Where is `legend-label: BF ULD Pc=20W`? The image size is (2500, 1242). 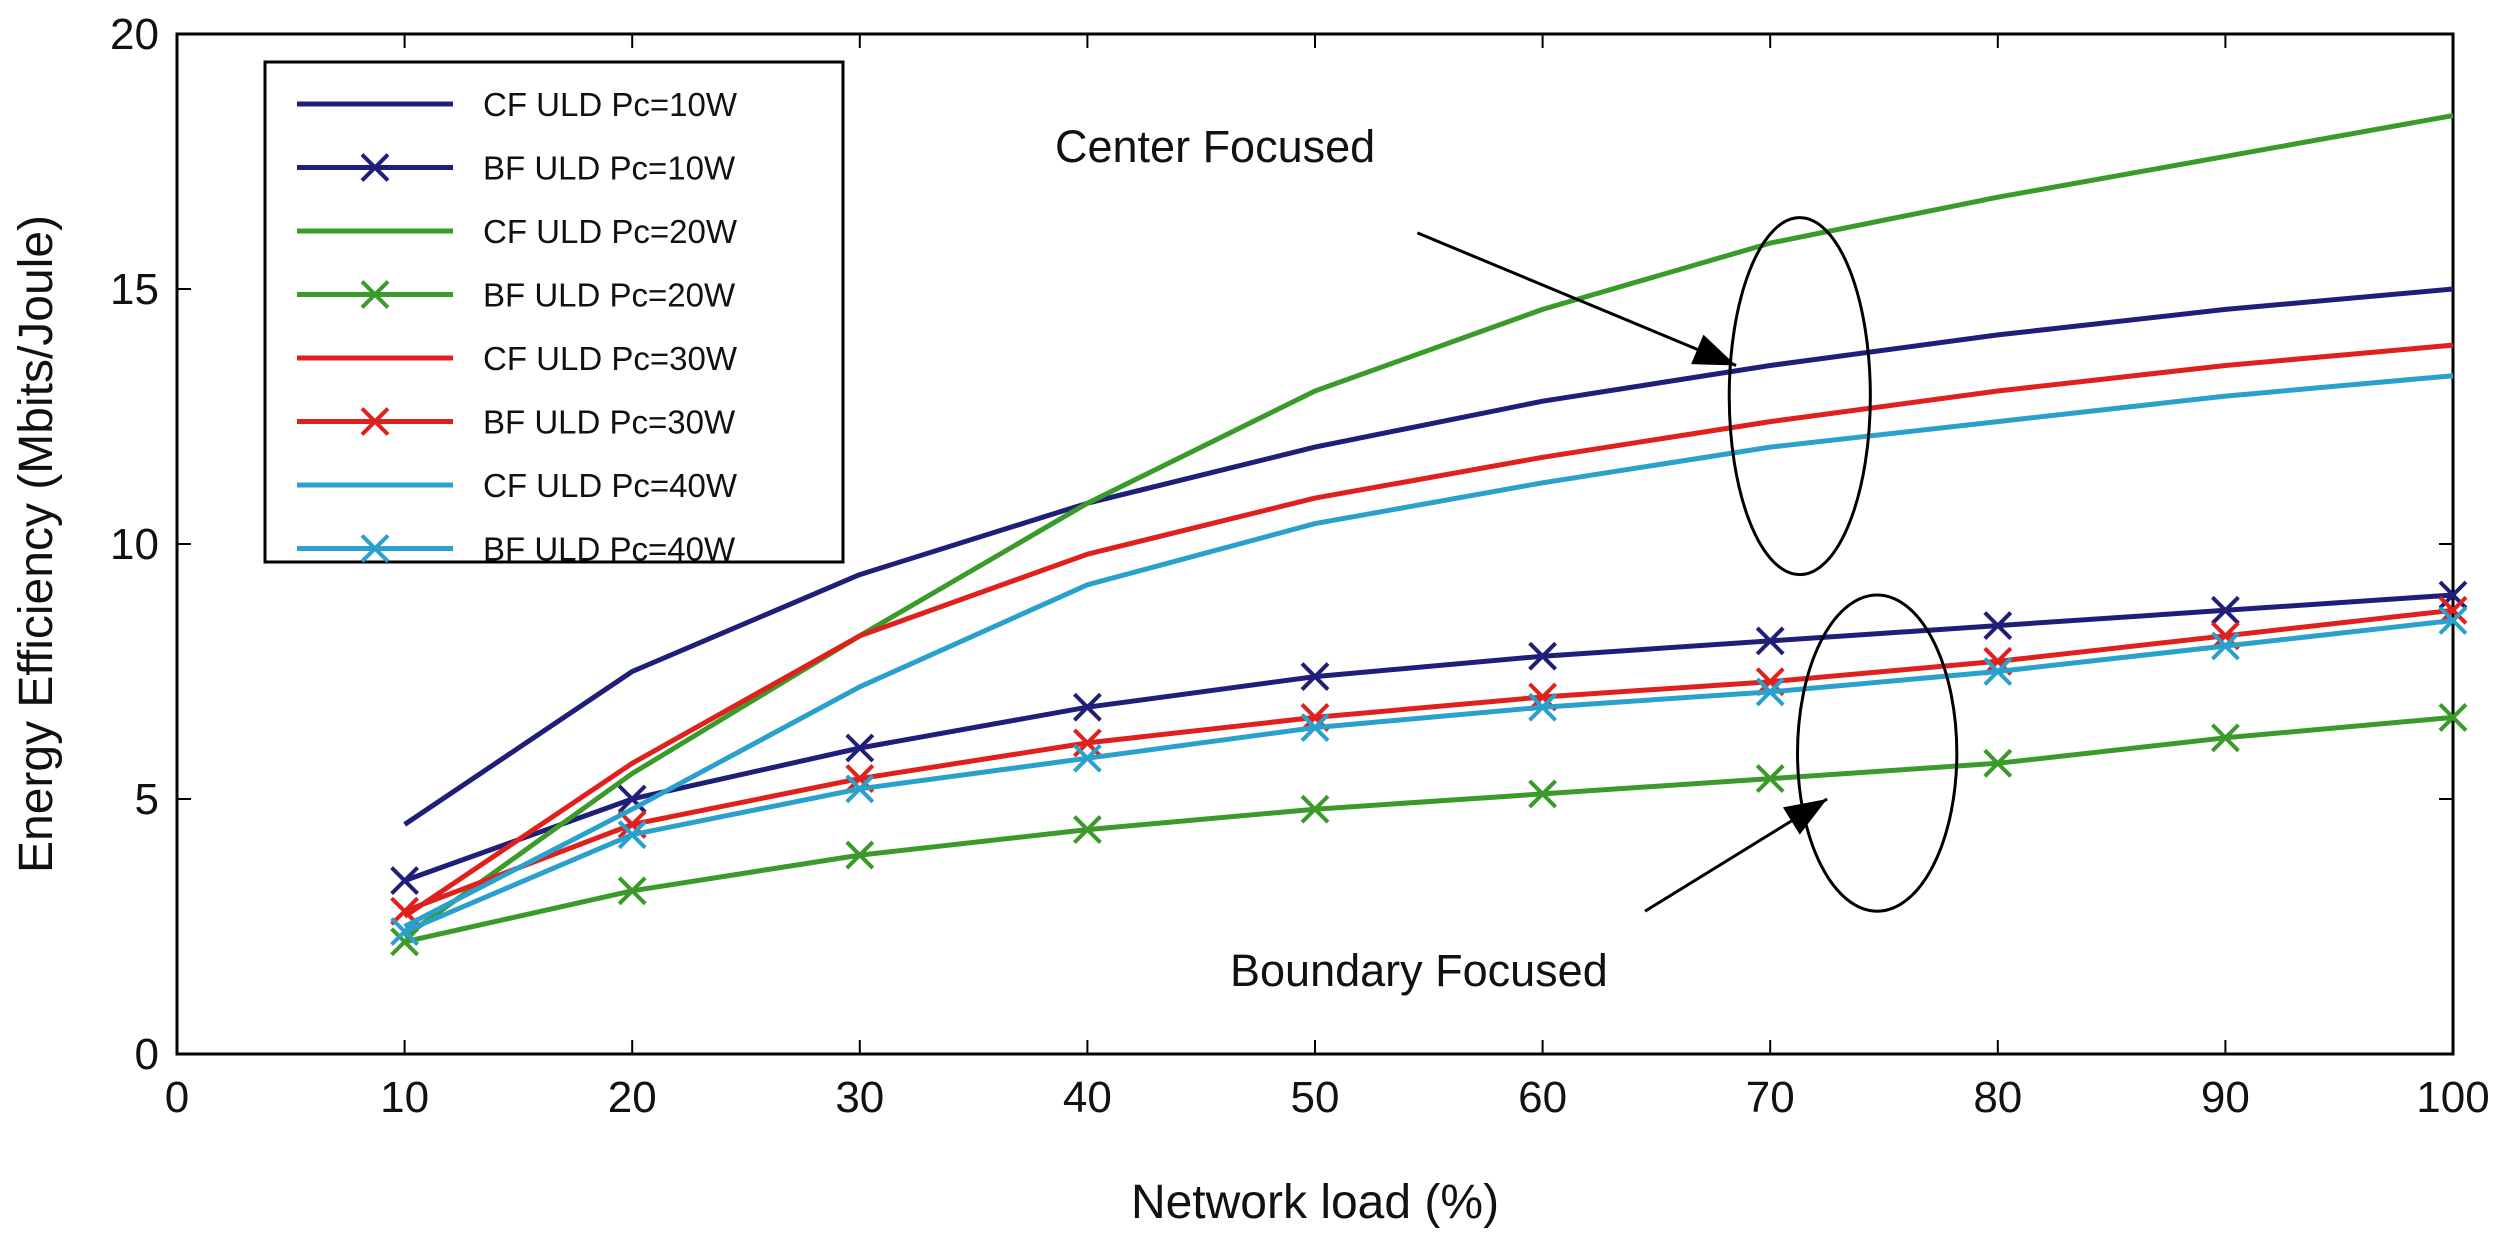
legend-label: BF ULD Pc=20W is located at coordinates (609, 295).